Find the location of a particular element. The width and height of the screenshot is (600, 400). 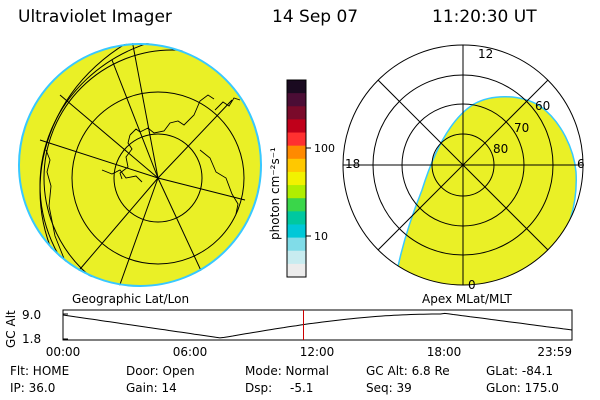

status-dsp-label: Dsp: is located at coordinates (259, 388).